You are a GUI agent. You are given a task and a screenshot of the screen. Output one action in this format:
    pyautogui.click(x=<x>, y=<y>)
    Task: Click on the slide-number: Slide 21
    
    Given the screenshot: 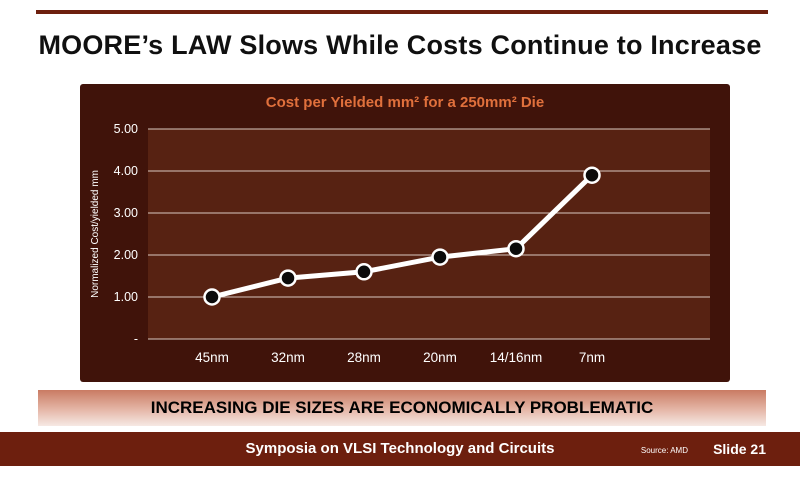 What is the action you would take?
    pyautogui.click(x=739, y=449)
    